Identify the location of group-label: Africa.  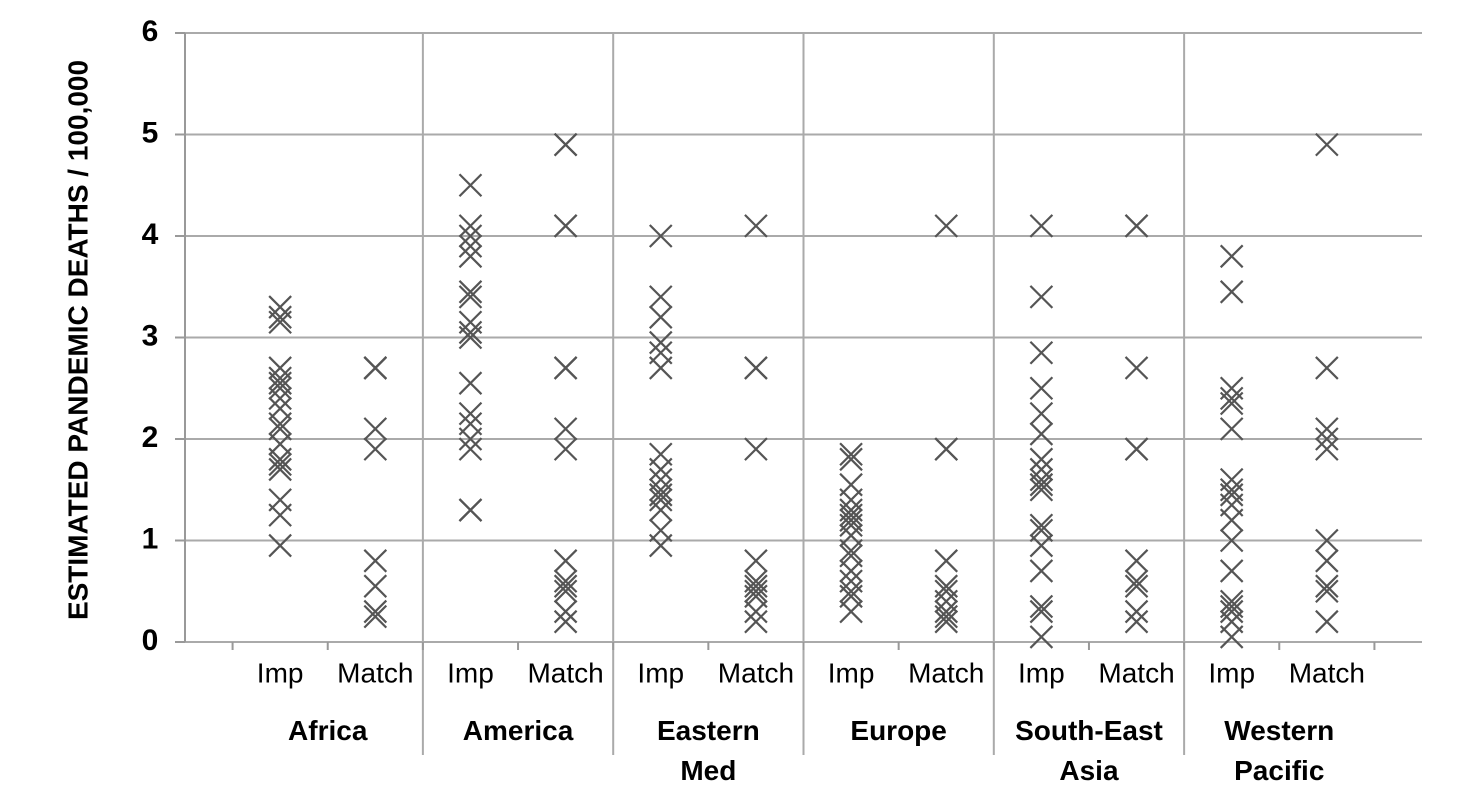
(328, 730).